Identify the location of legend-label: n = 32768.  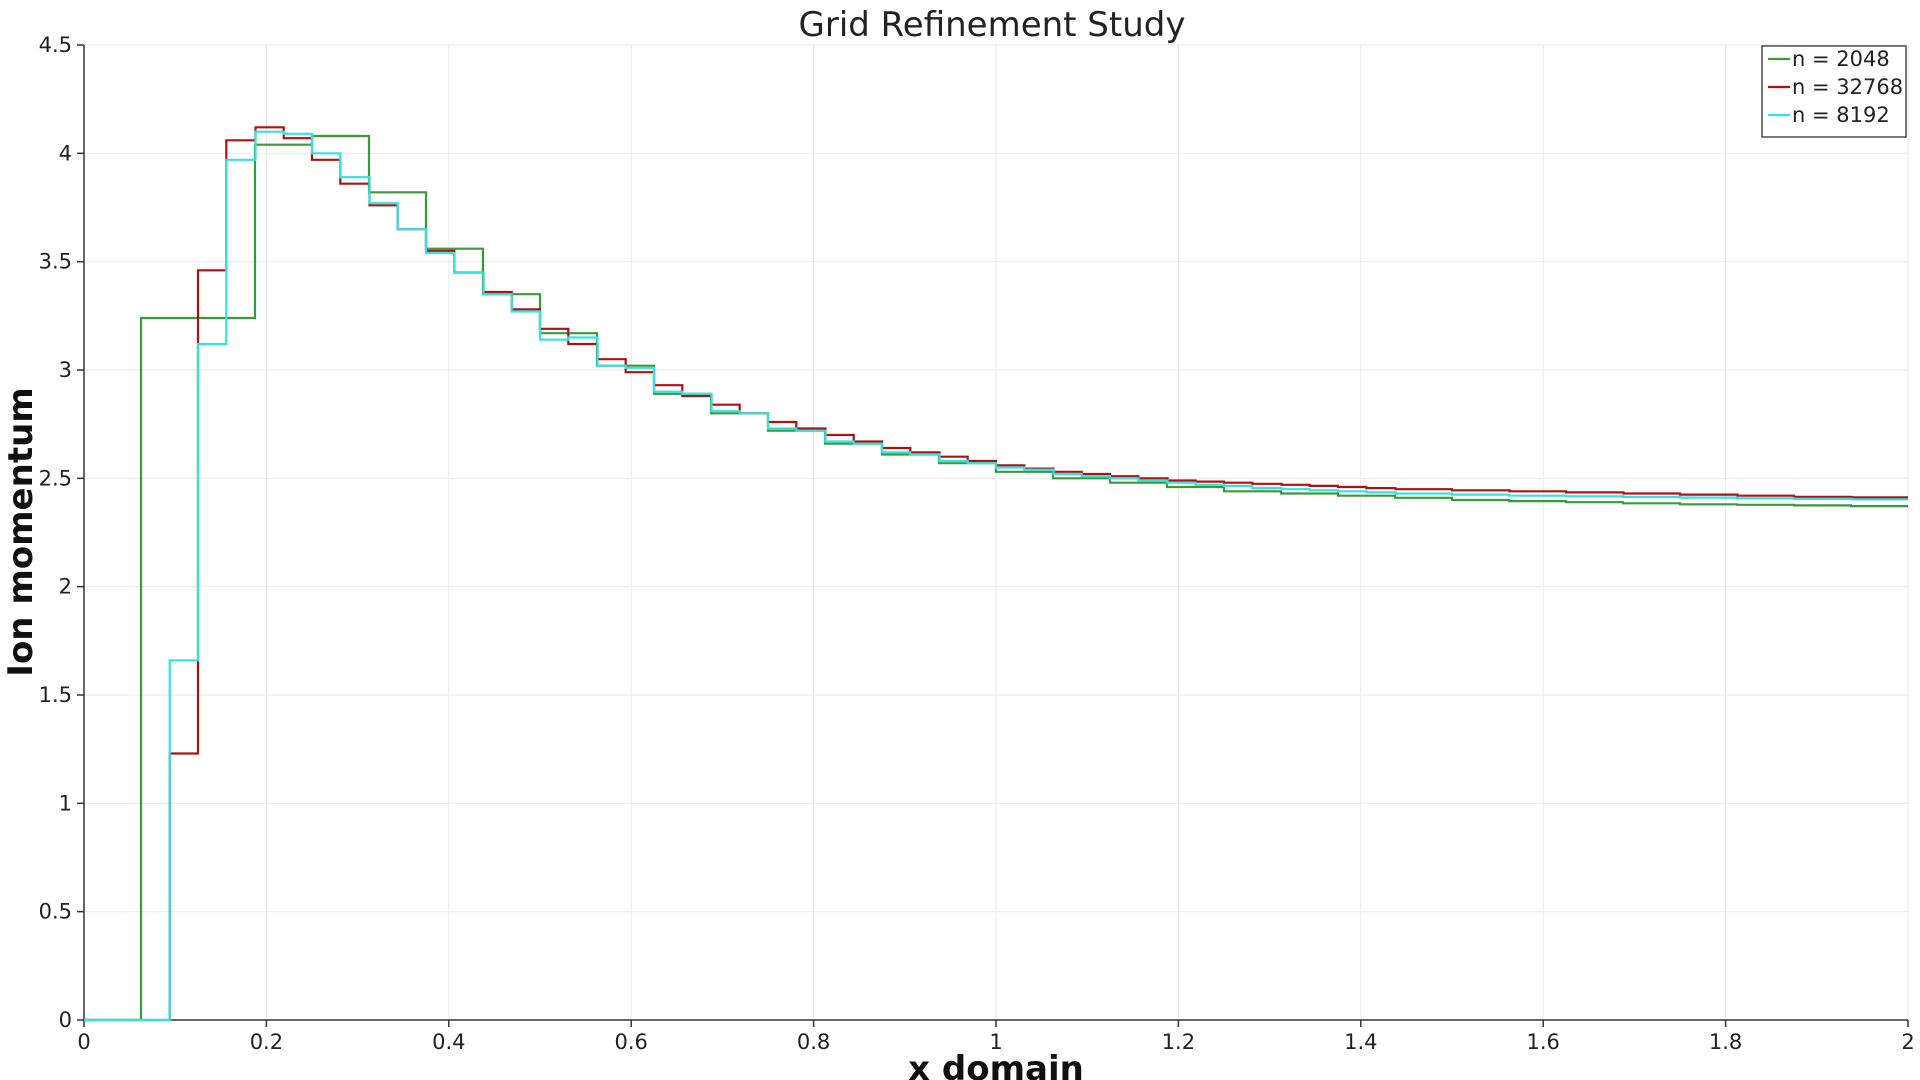
(1847, 87).